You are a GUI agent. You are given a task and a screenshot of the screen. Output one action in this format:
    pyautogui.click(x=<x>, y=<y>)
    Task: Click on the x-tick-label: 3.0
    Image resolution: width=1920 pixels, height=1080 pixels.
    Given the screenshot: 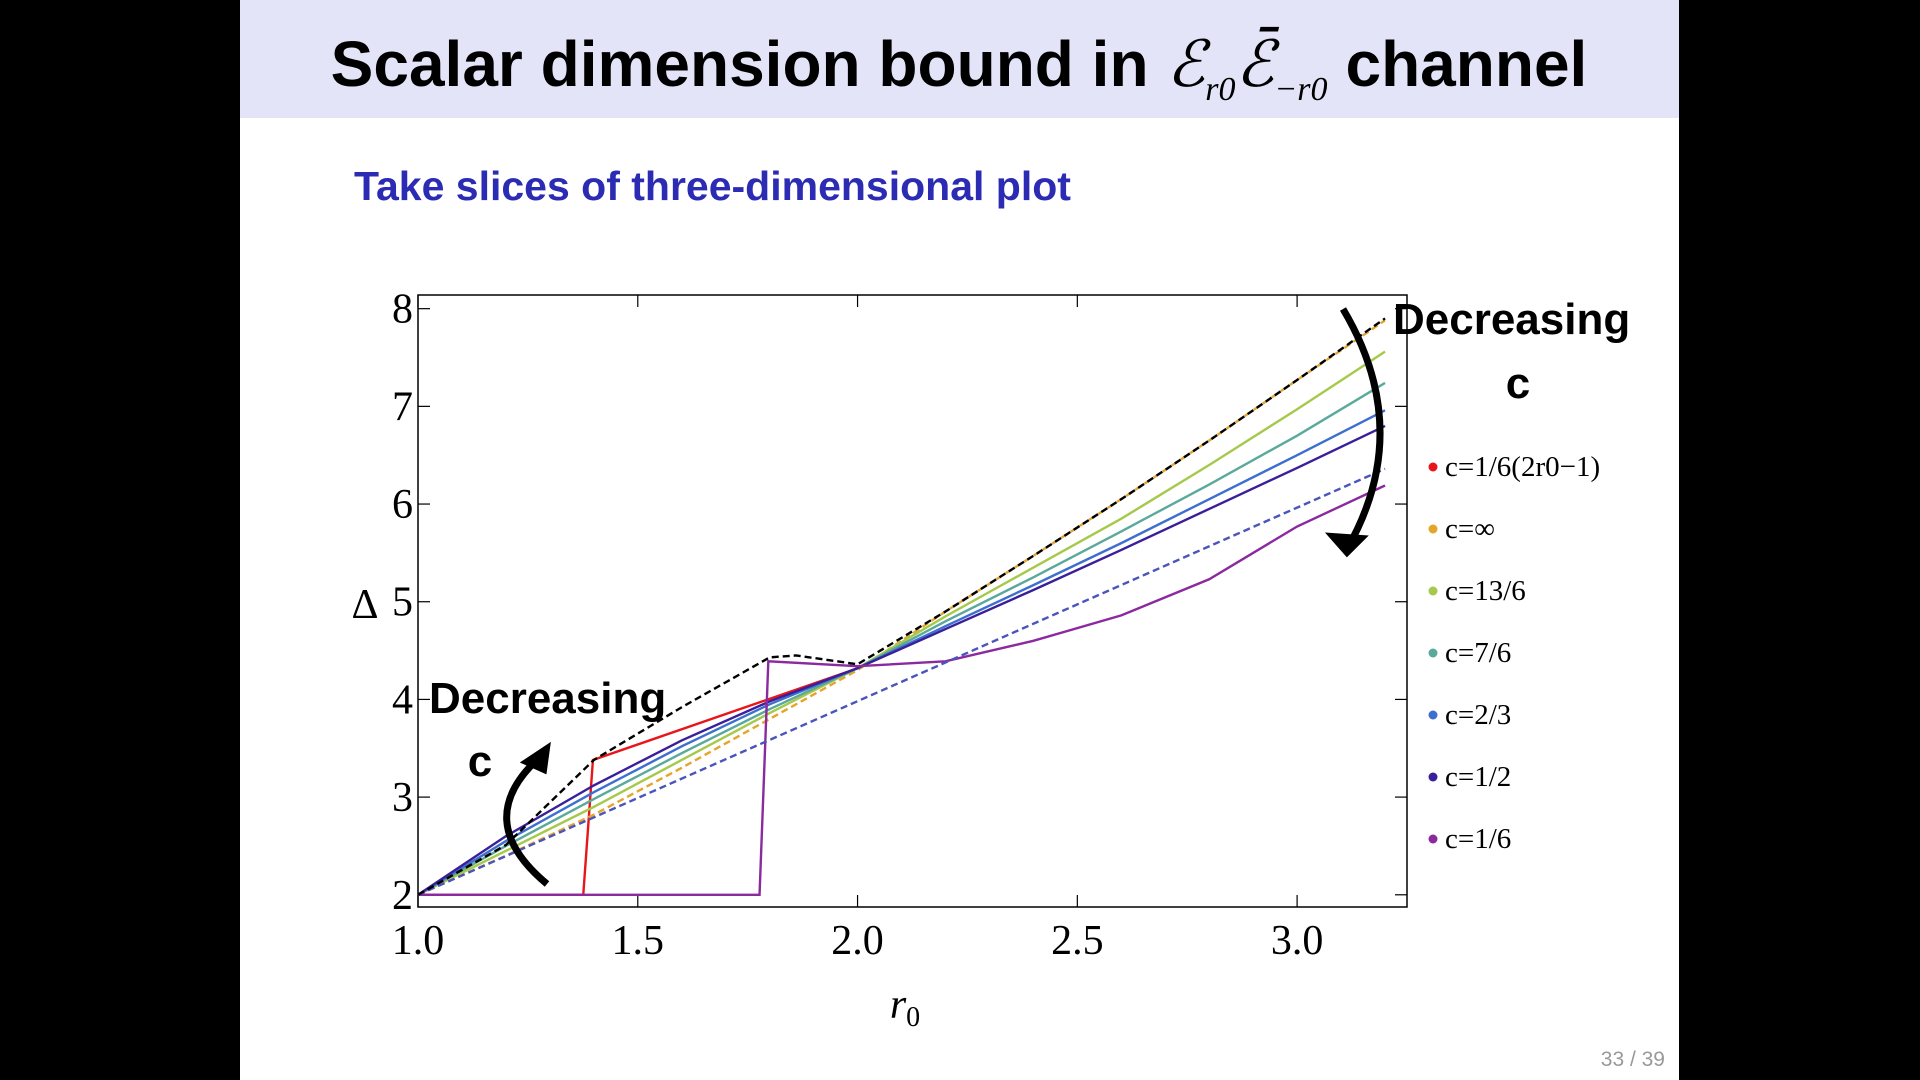 What is the action you would take?
    pyautogui.click(x=1297, y=941)
    